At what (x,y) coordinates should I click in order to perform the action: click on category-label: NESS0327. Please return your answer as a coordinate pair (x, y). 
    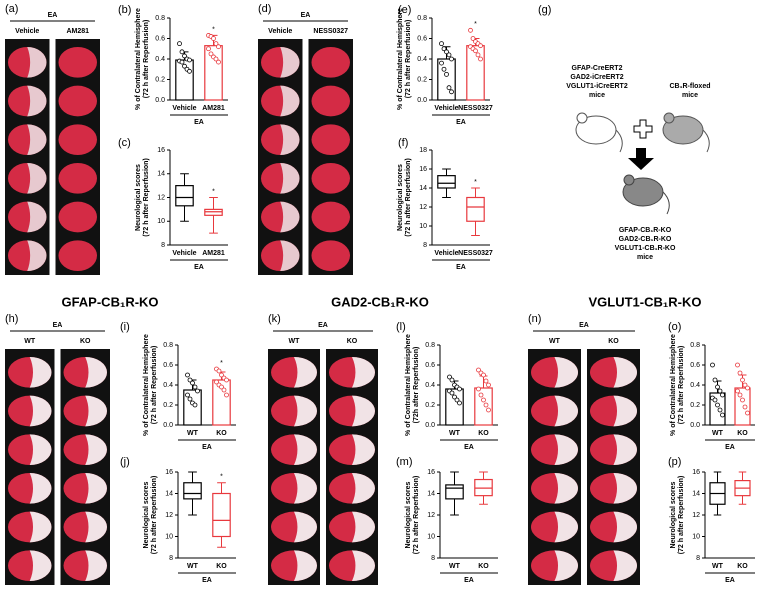
    Looking at the image, I should click on (475, 253).